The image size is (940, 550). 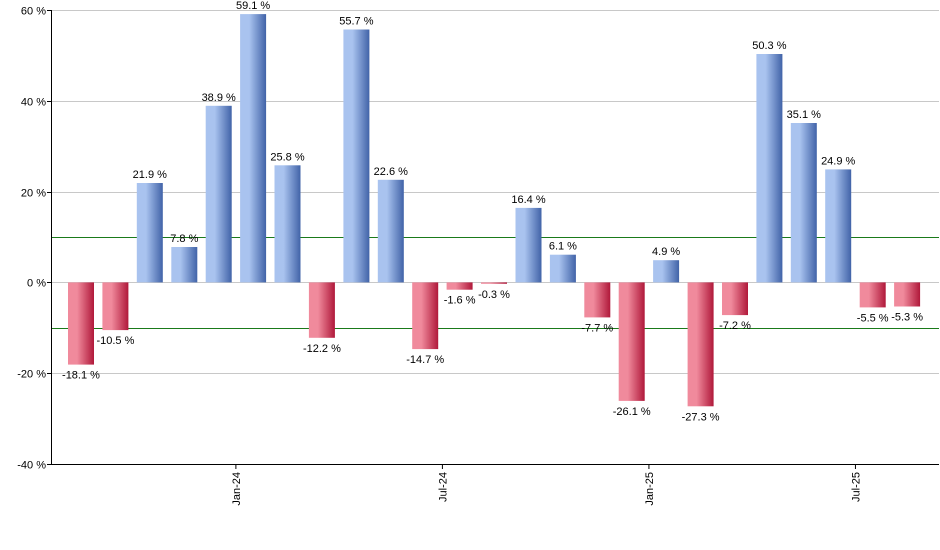 What do you see at coordinates (597, 328) in the screenshot?
I see `data-label: -7.7 %` at bounding box center [597, 328].